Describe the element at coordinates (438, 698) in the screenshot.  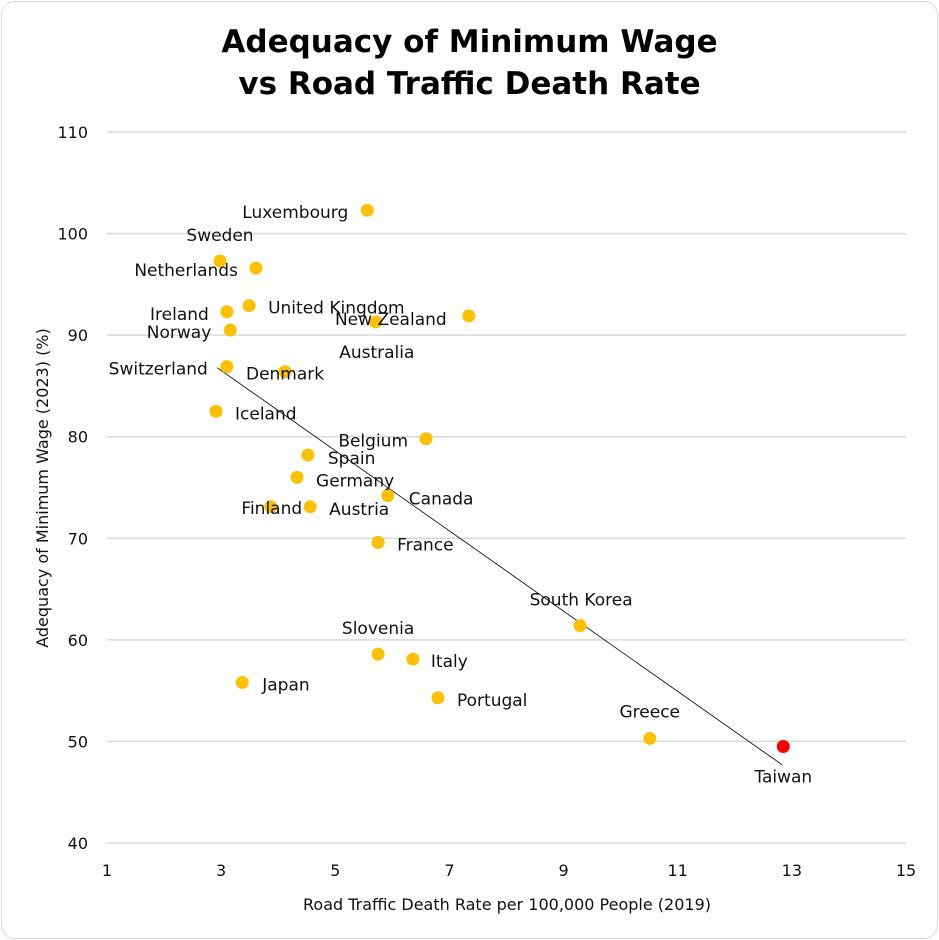
I see `data-point-portugal` at that location.